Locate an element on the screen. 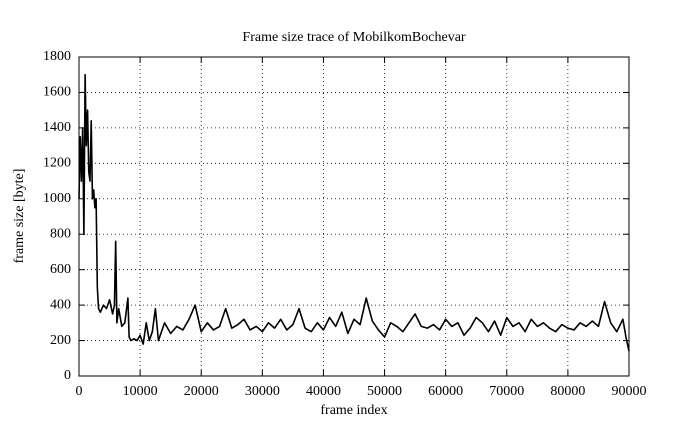 This screenshot has height=434, width=695. x-tick-label: 0 is located at coordinates (79, 391).